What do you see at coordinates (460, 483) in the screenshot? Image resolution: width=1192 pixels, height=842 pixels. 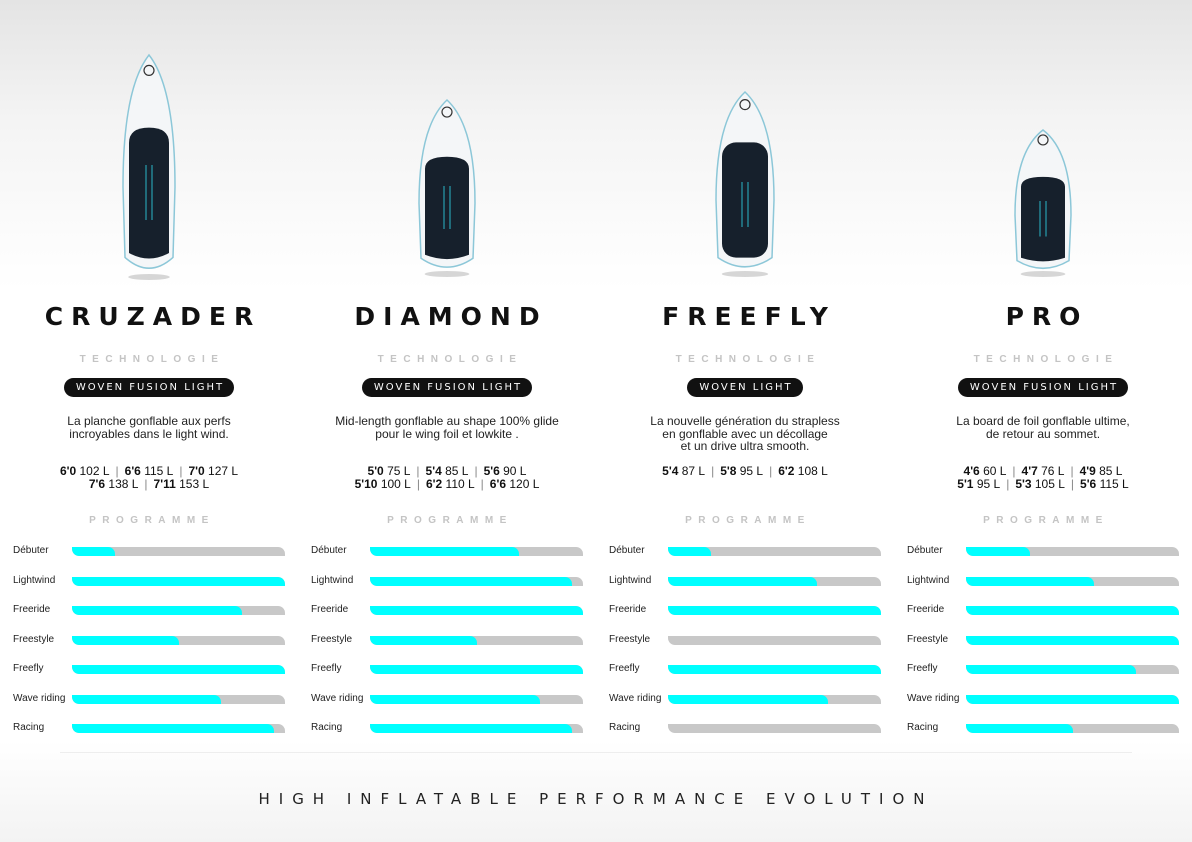 I see `size-volume: 110 L` at bounding box center [460, 483].